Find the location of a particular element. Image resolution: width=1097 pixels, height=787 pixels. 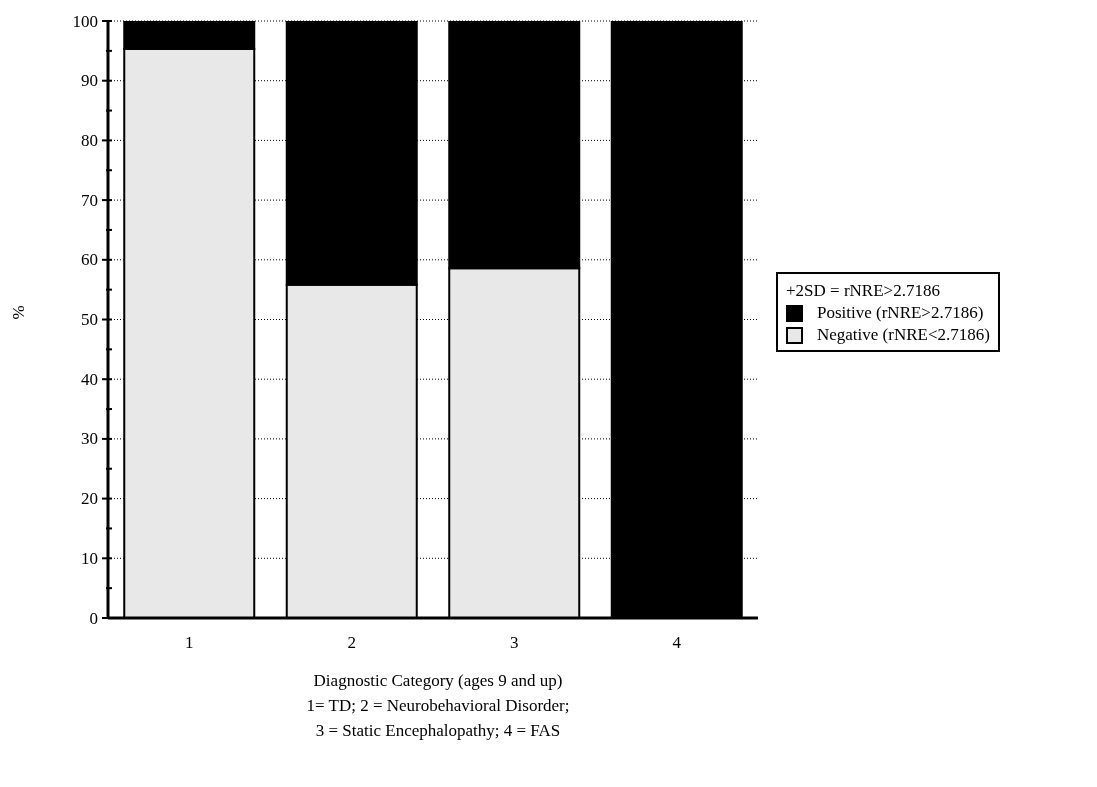

legend-label: Negative (rNRE<2.7186) is located at coordinates (903, 335).